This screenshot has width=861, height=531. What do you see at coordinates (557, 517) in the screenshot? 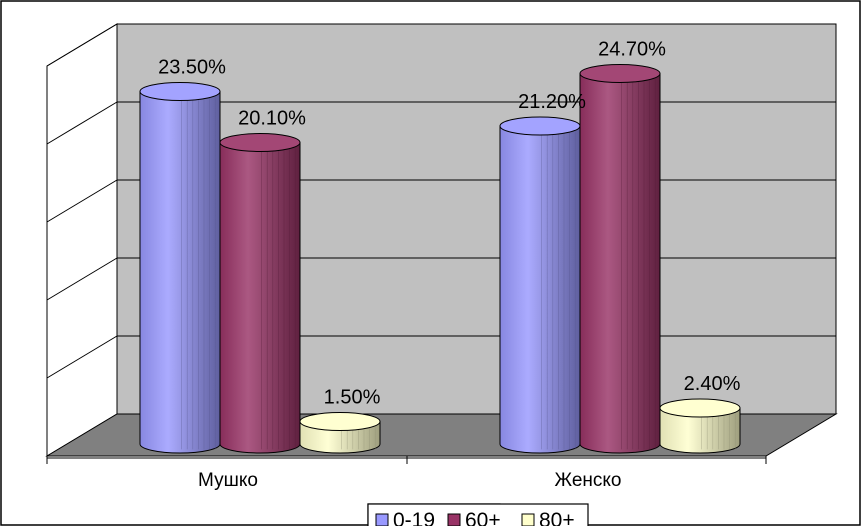
I see `legend-label: 80+` at bounding box center [557, 517].